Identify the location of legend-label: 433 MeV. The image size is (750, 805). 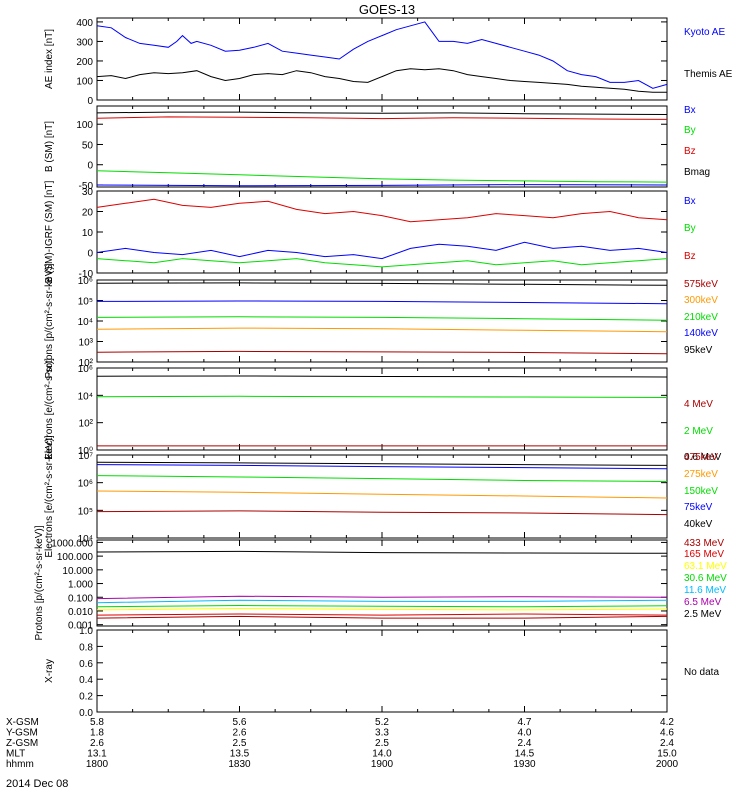
(704, 543).